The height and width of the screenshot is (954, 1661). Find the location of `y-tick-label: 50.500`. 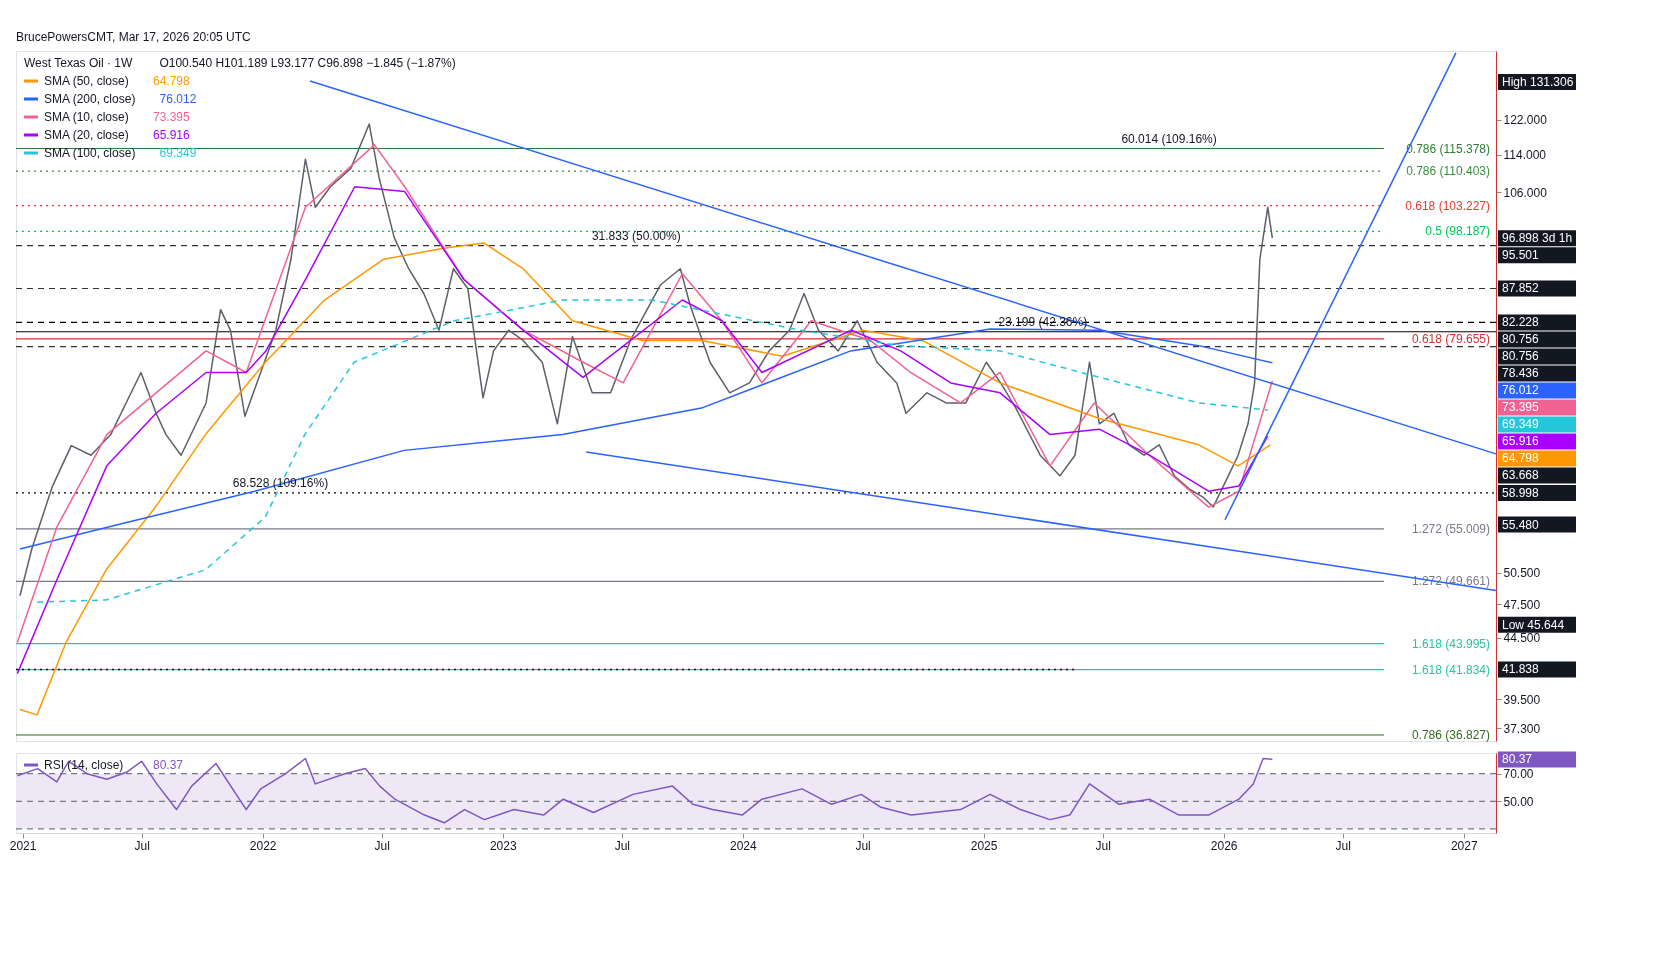

y-tick-label: 50.500 is located at coordinates (1522, 573).